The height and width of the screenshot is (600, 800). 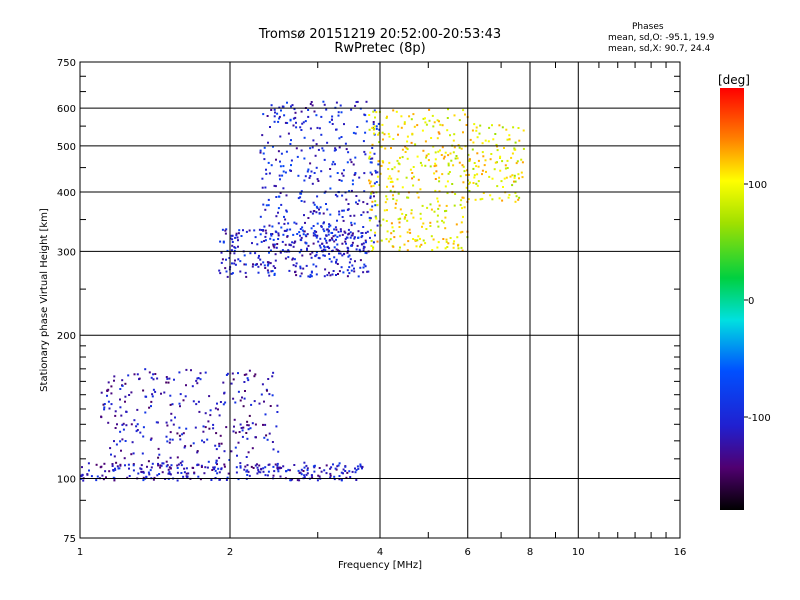 What do you see at coordinates (66, 252) in the screenshot?
I see `y-tick-label: 300` at bounding box center [66, 252].